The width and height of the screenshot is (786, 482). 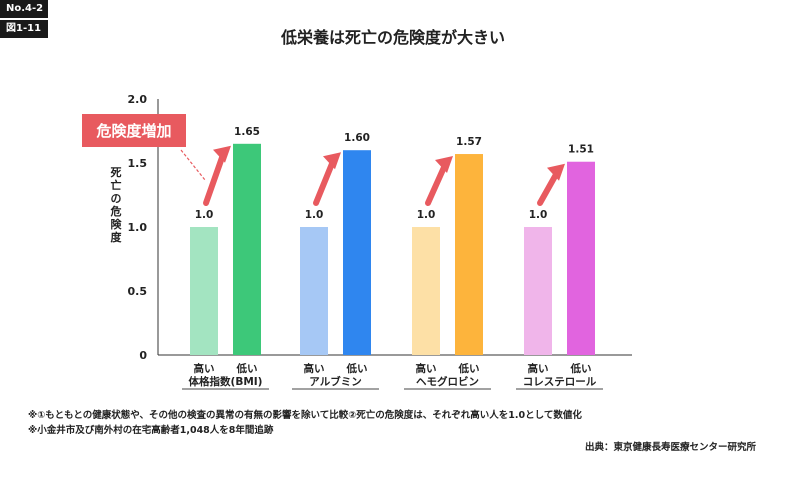 I want to click on group-label: コレステロール, so click(x=560, y=382).